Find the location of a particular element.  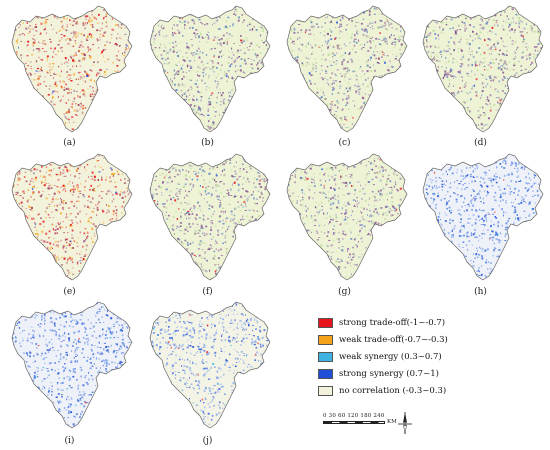

map-panel-f is located at coordinates (207, 217).